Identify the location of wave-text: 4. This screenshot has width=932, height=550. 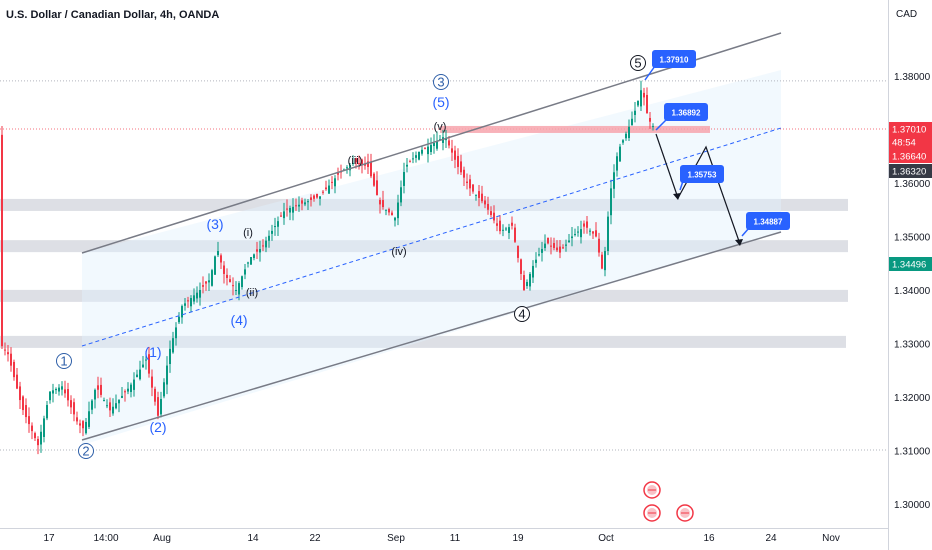
(521, 314).